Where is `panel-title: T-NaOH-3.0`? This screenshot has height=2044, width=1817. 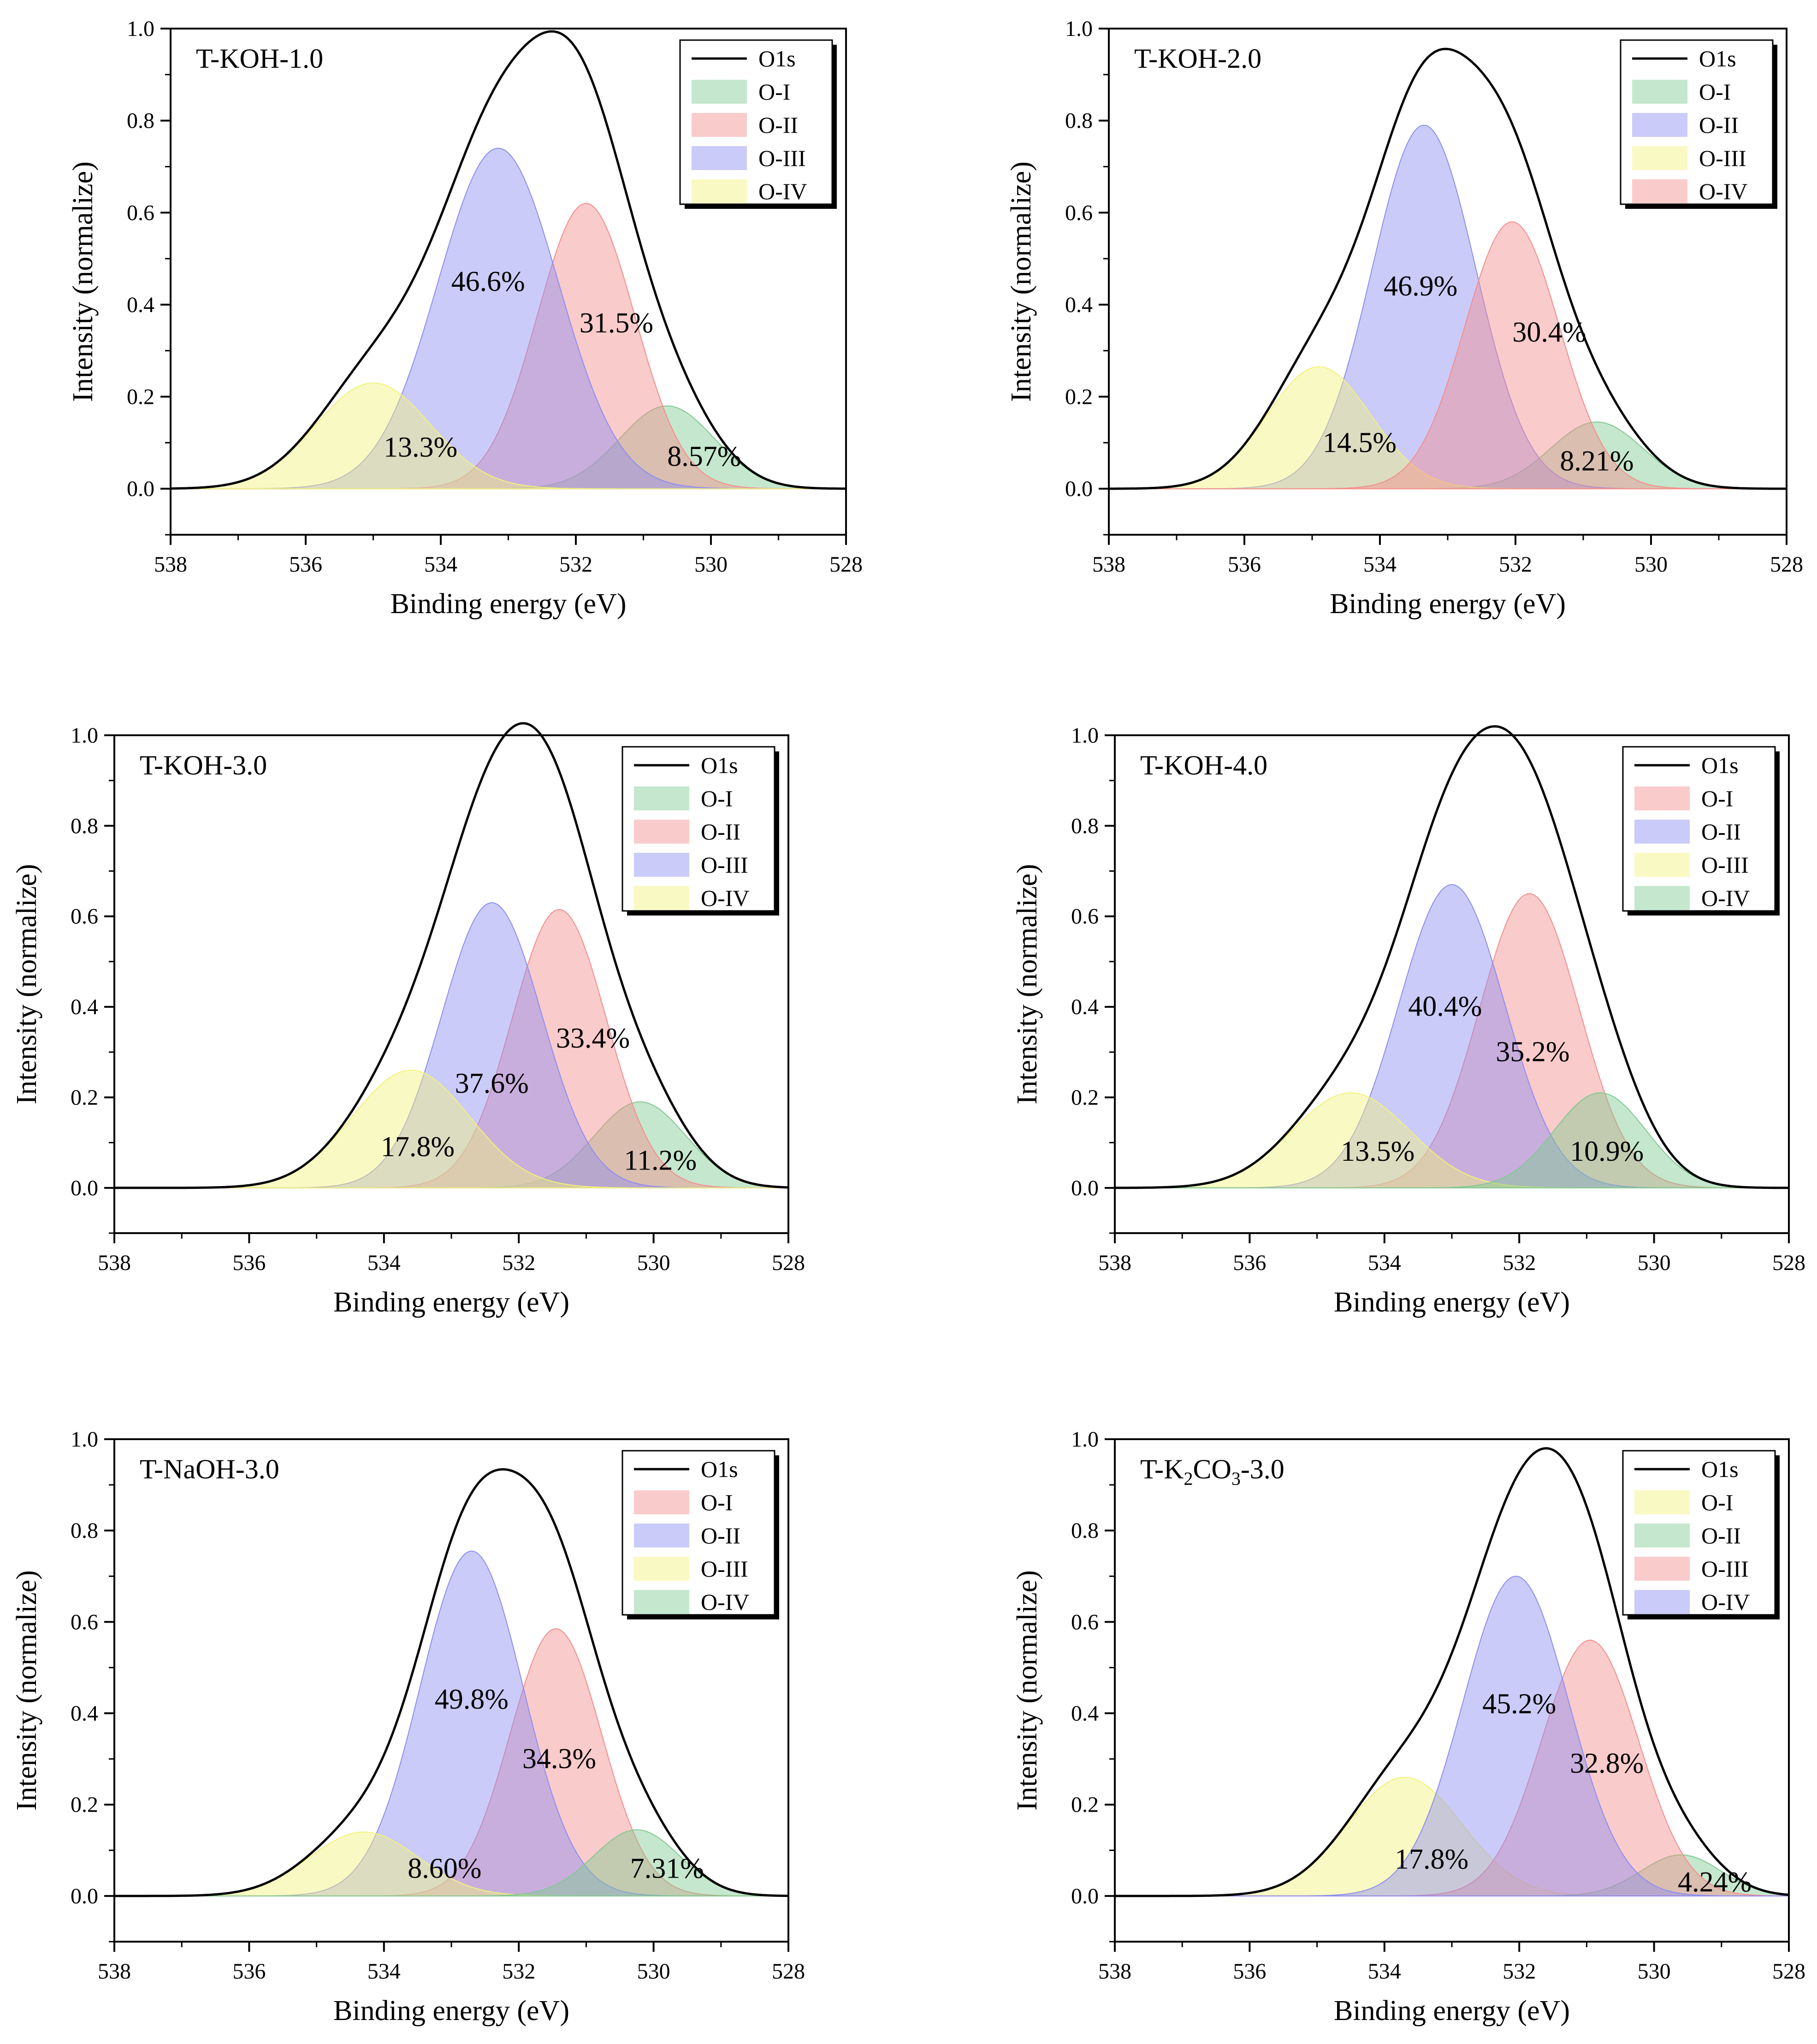
panel-title: T-NaOH-3.0 is located at coordinates (209, 1469).